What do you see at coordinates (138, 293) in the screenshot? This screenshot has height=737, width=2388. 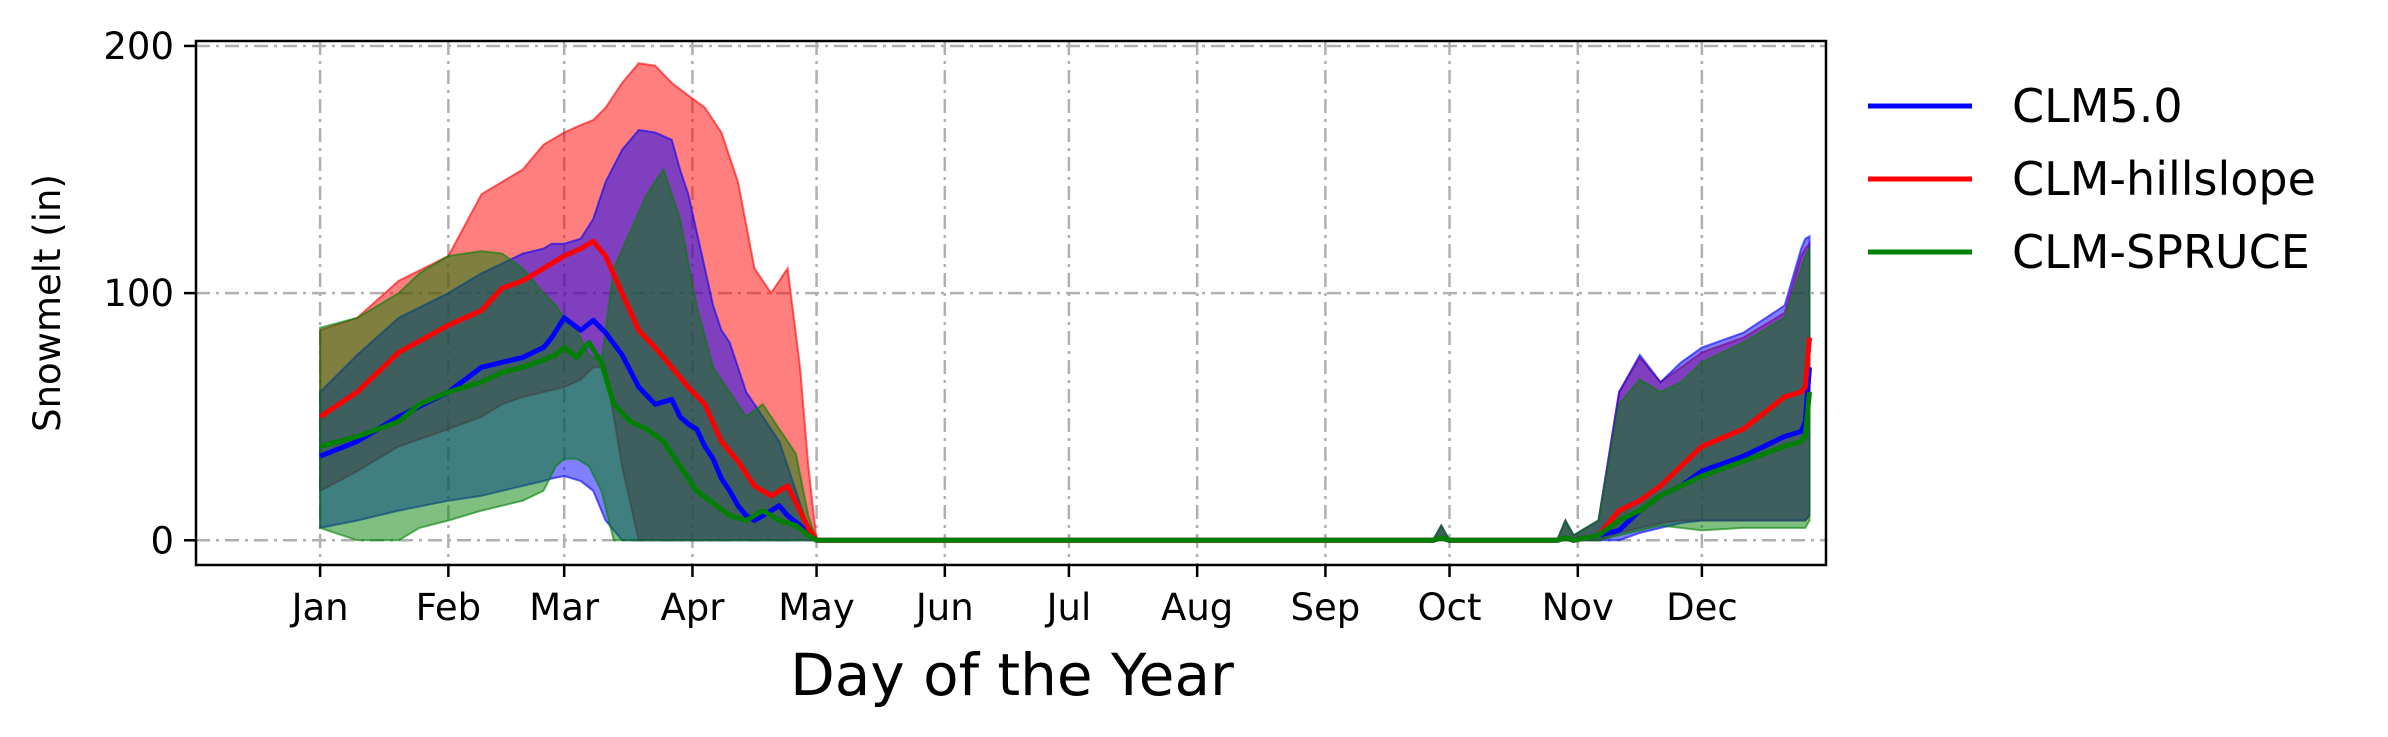 I see `y-tick-label: 100` at bounding box center [138, 293].